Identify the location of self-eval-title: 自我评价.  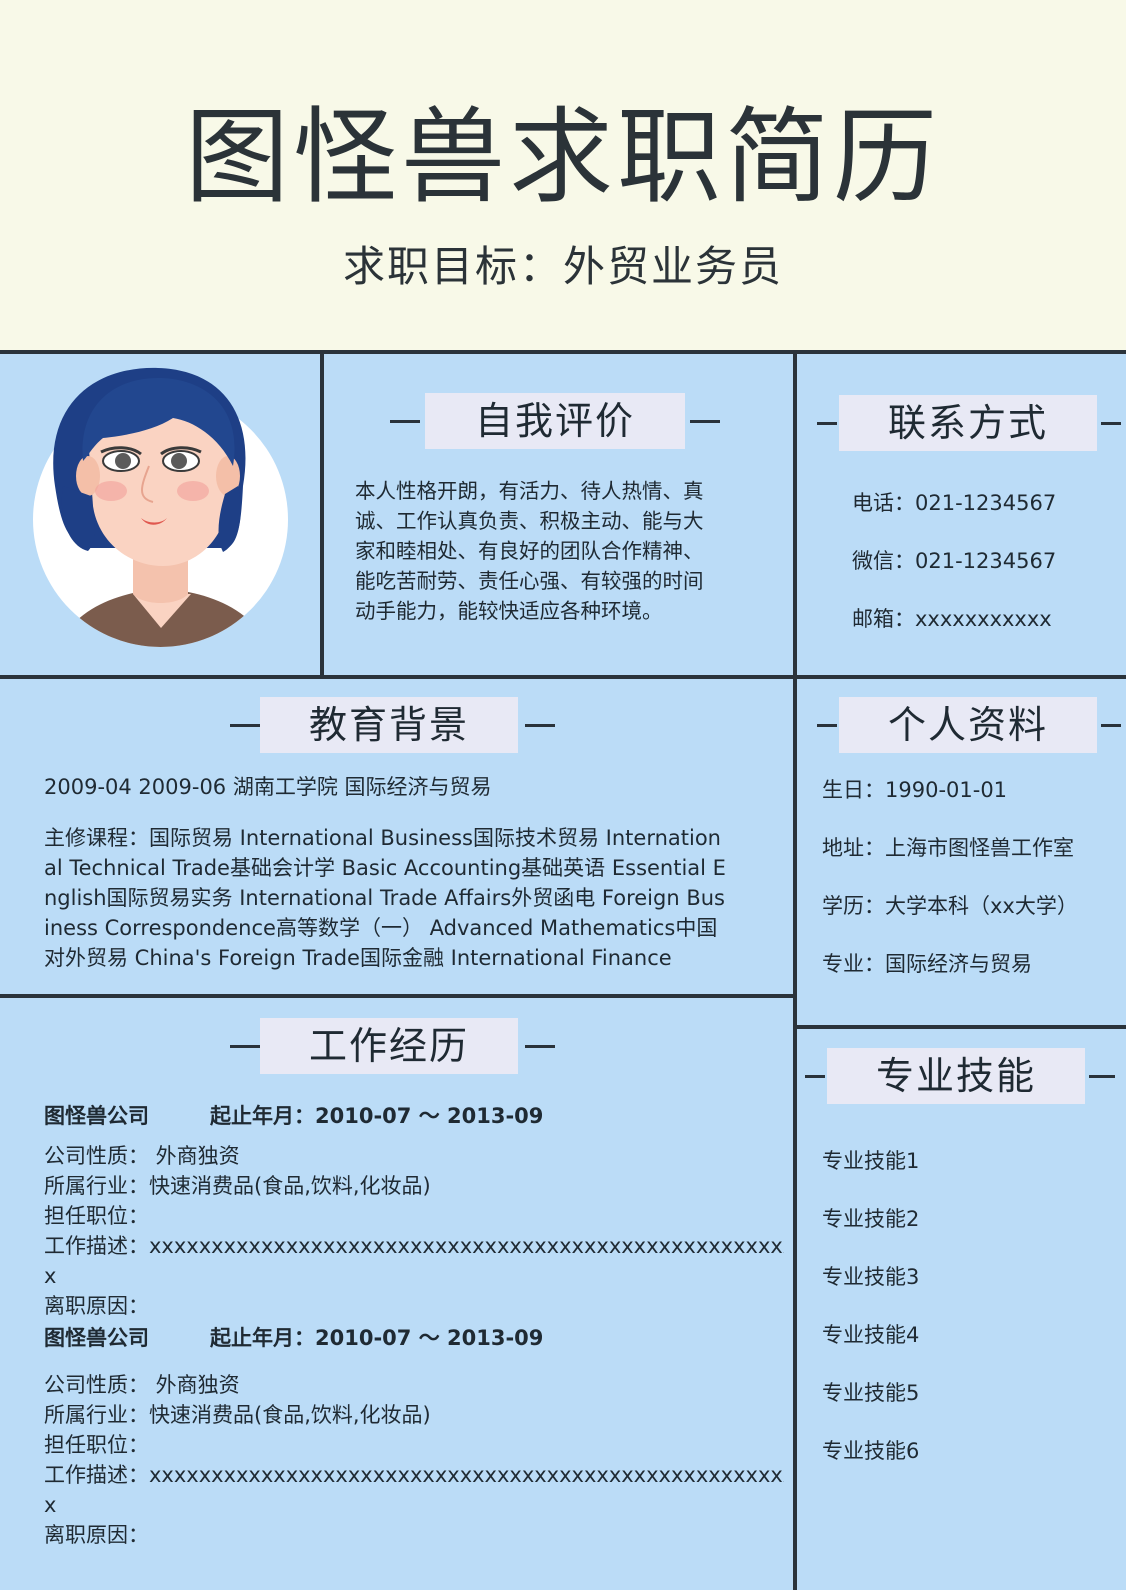
(555, 421).